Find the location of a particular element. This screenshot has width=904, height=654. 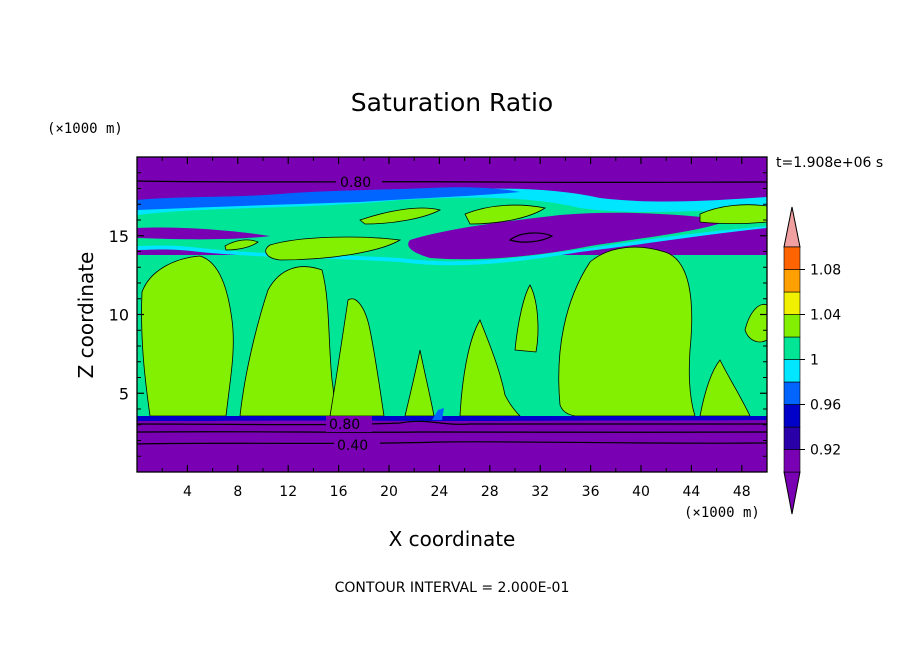

x-tick-label: 4 is located at coordinates (187, 492).